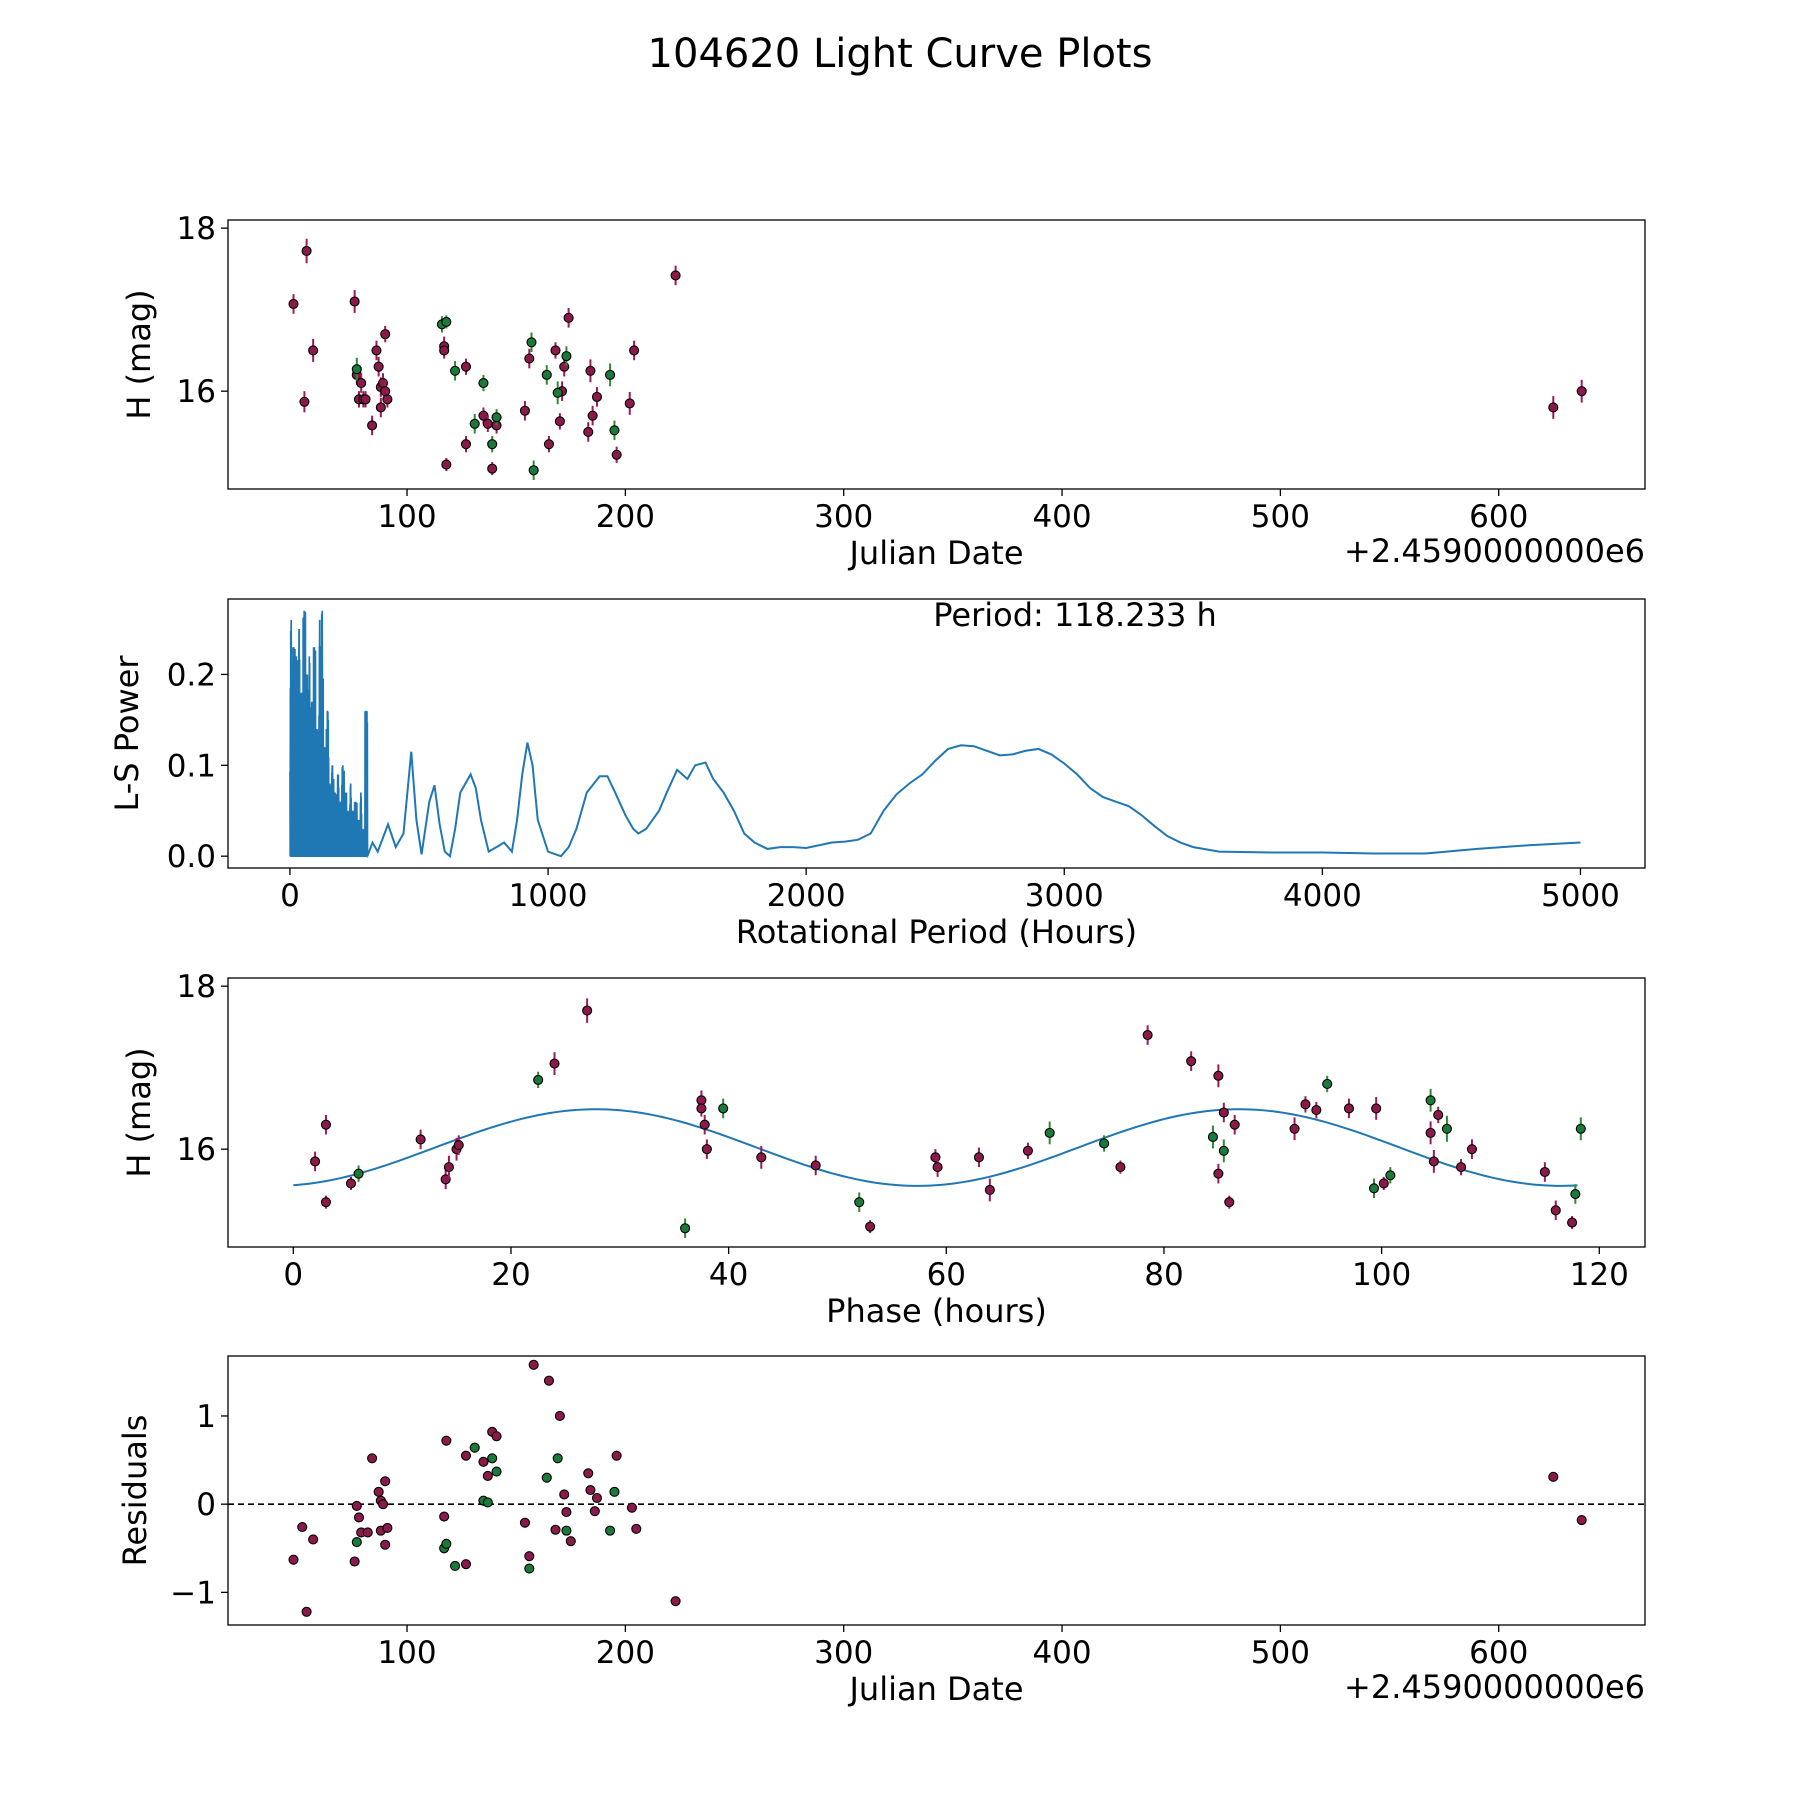 The width and height of the screenshot is (1800, 1800). What do you see at coordinates (946, 1275) in the screenshot?
I see `x-tick-label: 60` at bounding box center [946, 1275].